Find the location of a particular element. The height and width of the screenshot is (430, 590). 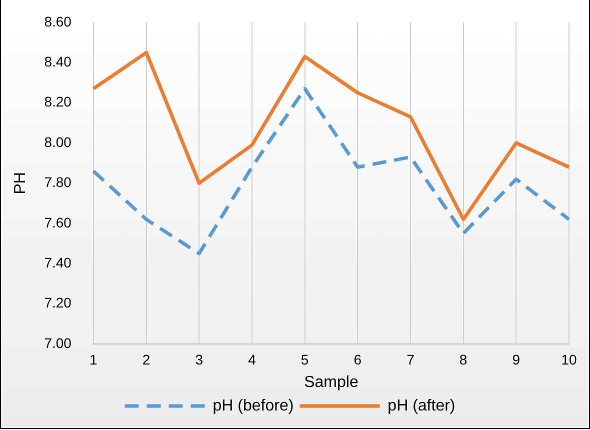

x-tick-label: 2 is located at coordinates (146, 359).